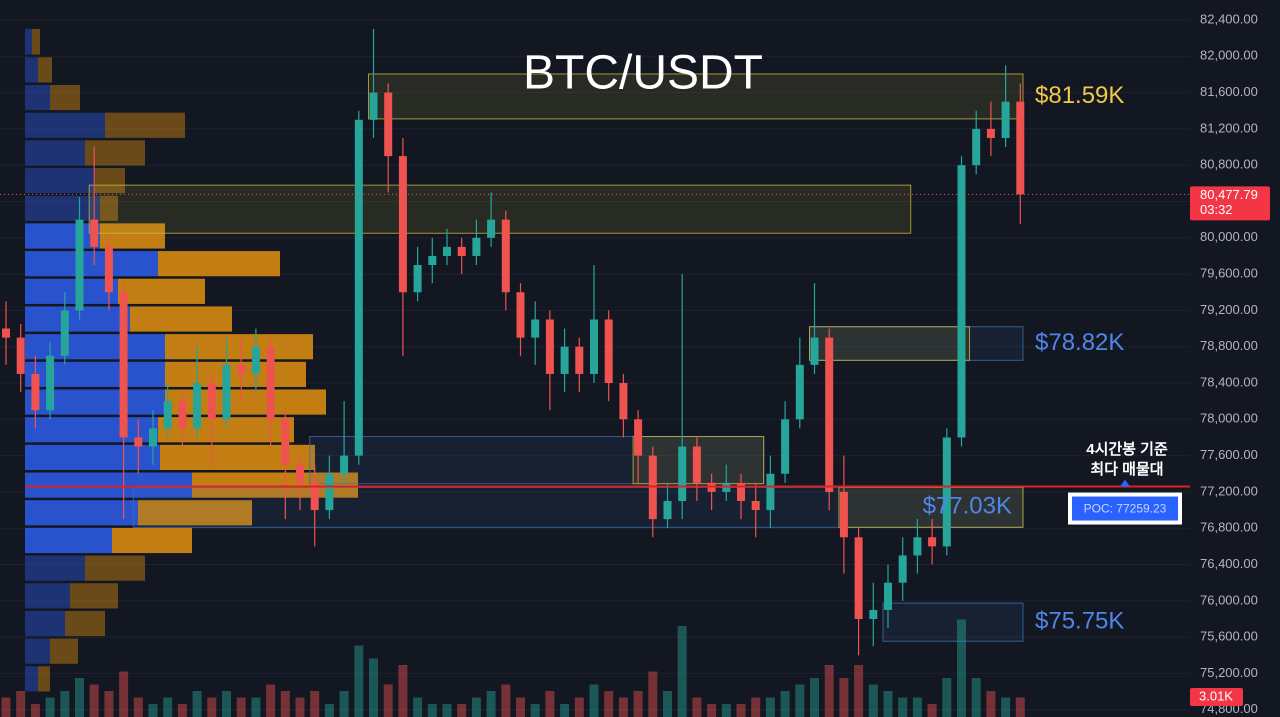 Image resolution: width=1280 pixels, height=717 pixels. Describe the element at coordinates (1216, 697) in the screenshot. I see `volume-badge` at that location.